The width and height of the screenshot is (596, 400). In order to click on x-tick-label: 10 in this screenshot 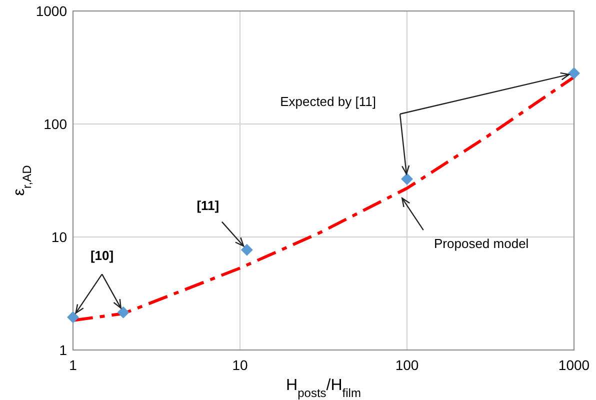, I will do `click(240, 365)`.